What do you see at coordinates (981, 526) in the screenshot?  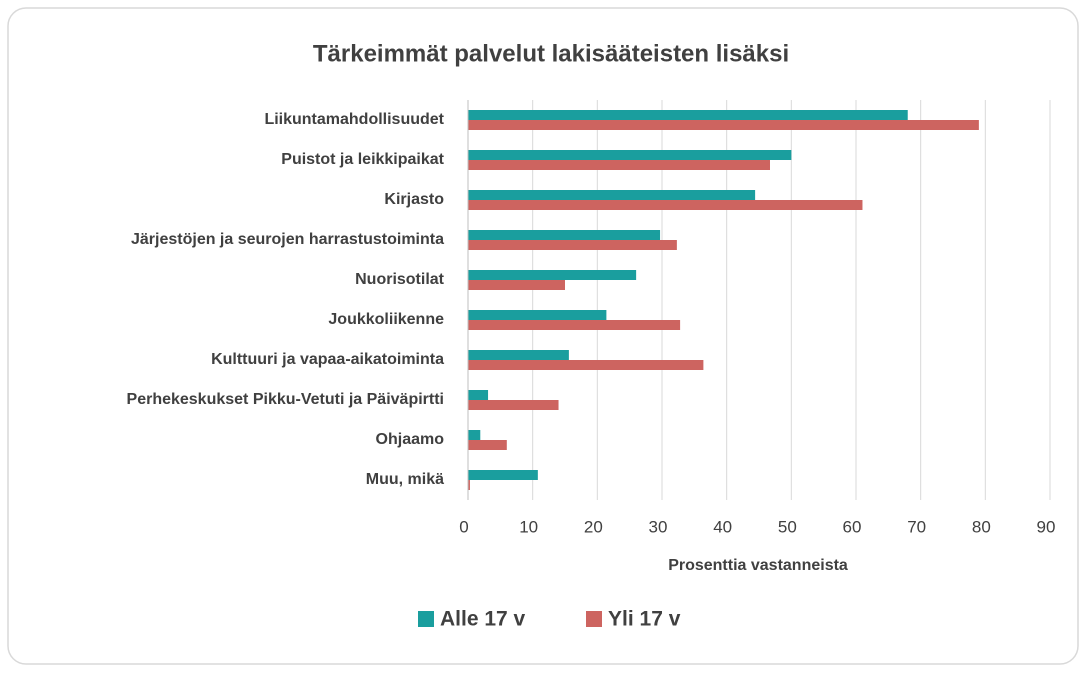 I see `x-tick-label: 80` at bounding box center [981, 526].